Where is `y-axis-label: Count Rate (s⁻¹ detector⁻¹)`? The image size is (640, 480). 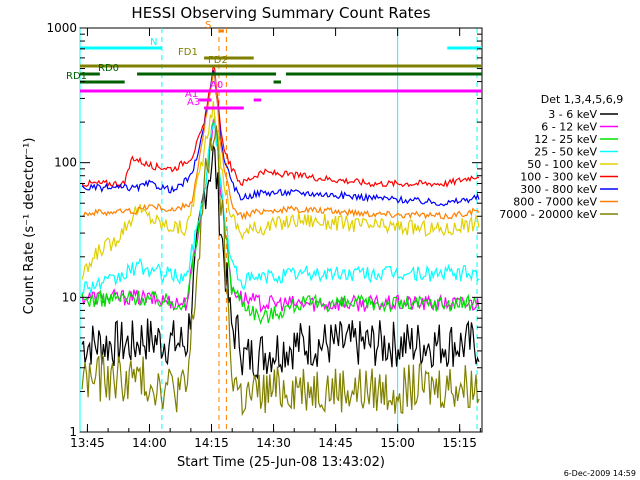
y-axis-label: Count Rate (s⁻¹ detector⁻¹) is located at coordinates (29, 226).